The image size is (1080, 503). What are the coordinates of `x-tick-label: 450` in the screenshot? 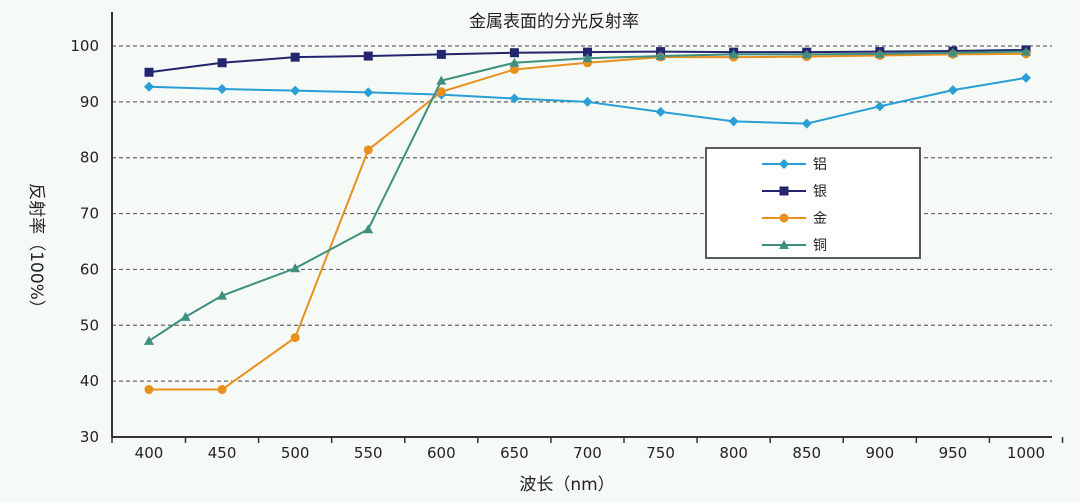 It's located at (222, 453).